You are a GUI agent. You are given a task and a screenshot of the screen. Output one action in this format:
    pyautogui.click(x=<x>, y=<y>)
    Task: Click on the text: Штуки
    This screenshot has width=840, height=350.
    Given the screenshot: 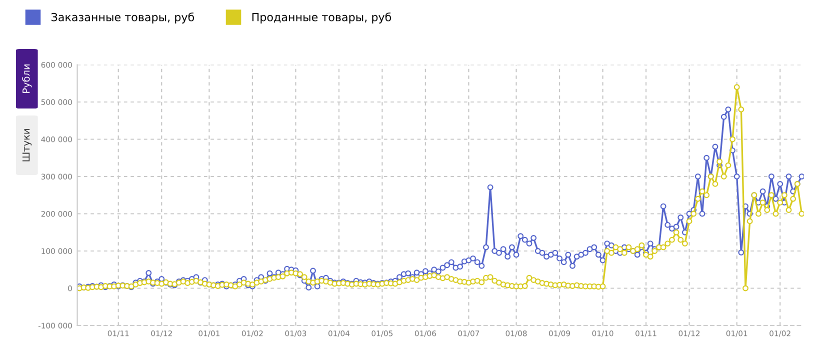 What is the action you would take?
    pyautogui.click(x=27, y=145)
    